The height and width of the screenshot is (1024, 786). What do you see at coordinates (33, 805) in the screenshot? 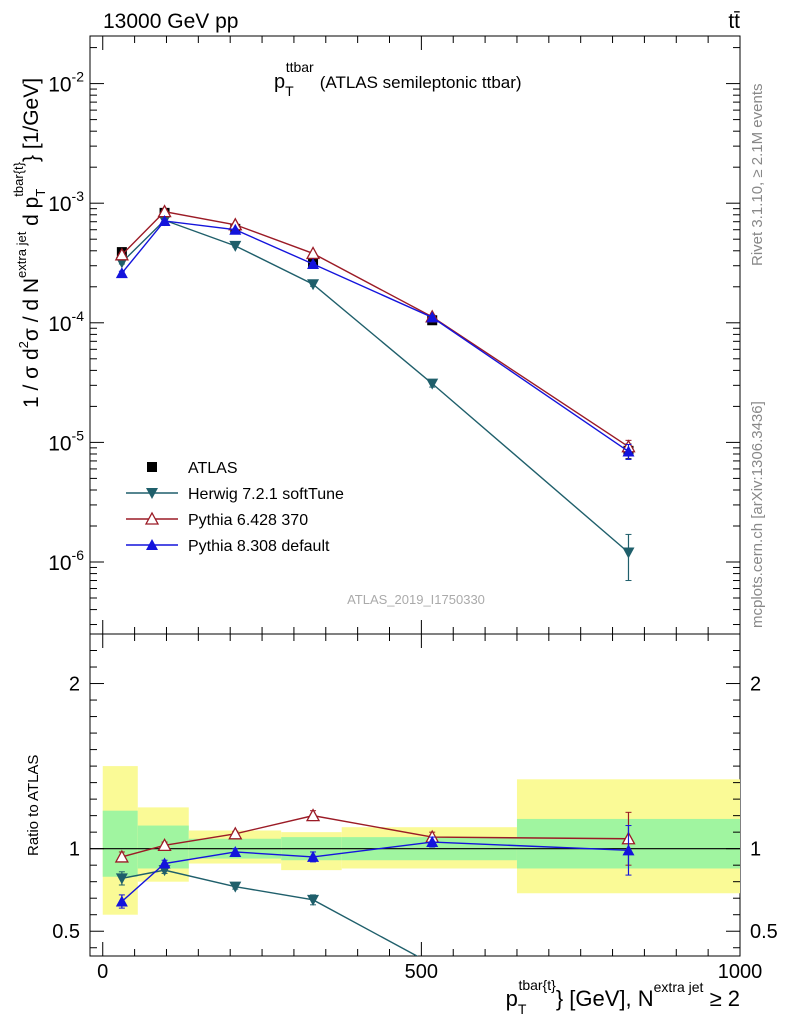
I see `ratio-y-axis-label: Ratio to ATLAS` at bounding box center [33, 805].